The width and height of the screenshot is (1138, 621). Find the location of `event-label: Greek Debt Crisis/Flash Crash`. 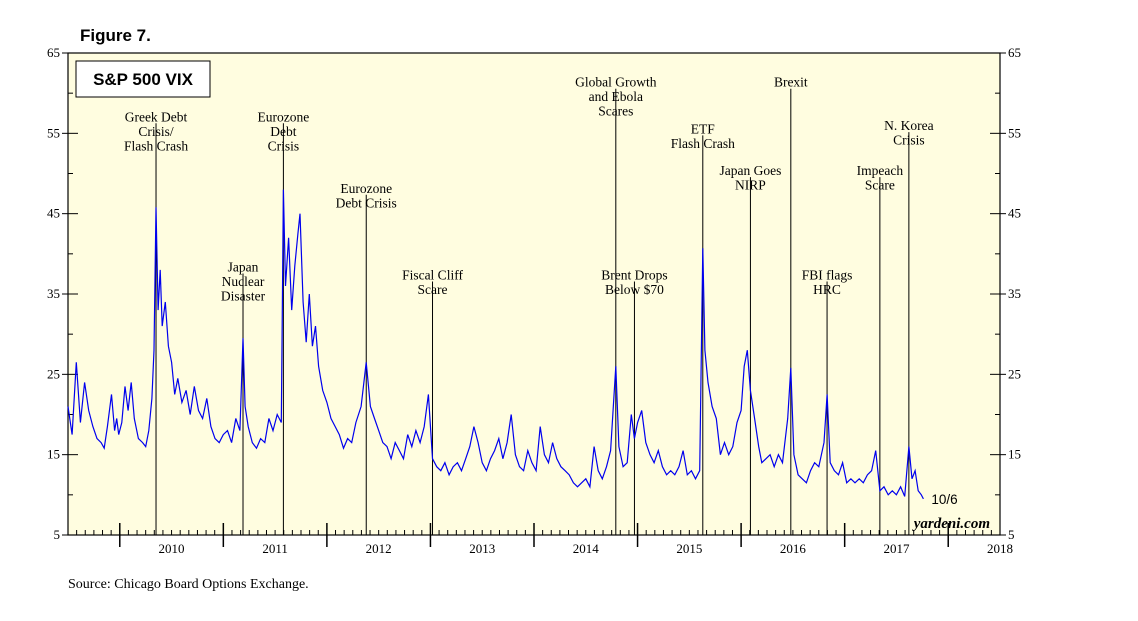

event-label: Greek Debt Crisis/Flash Crash is located at coordinates (156, 131).